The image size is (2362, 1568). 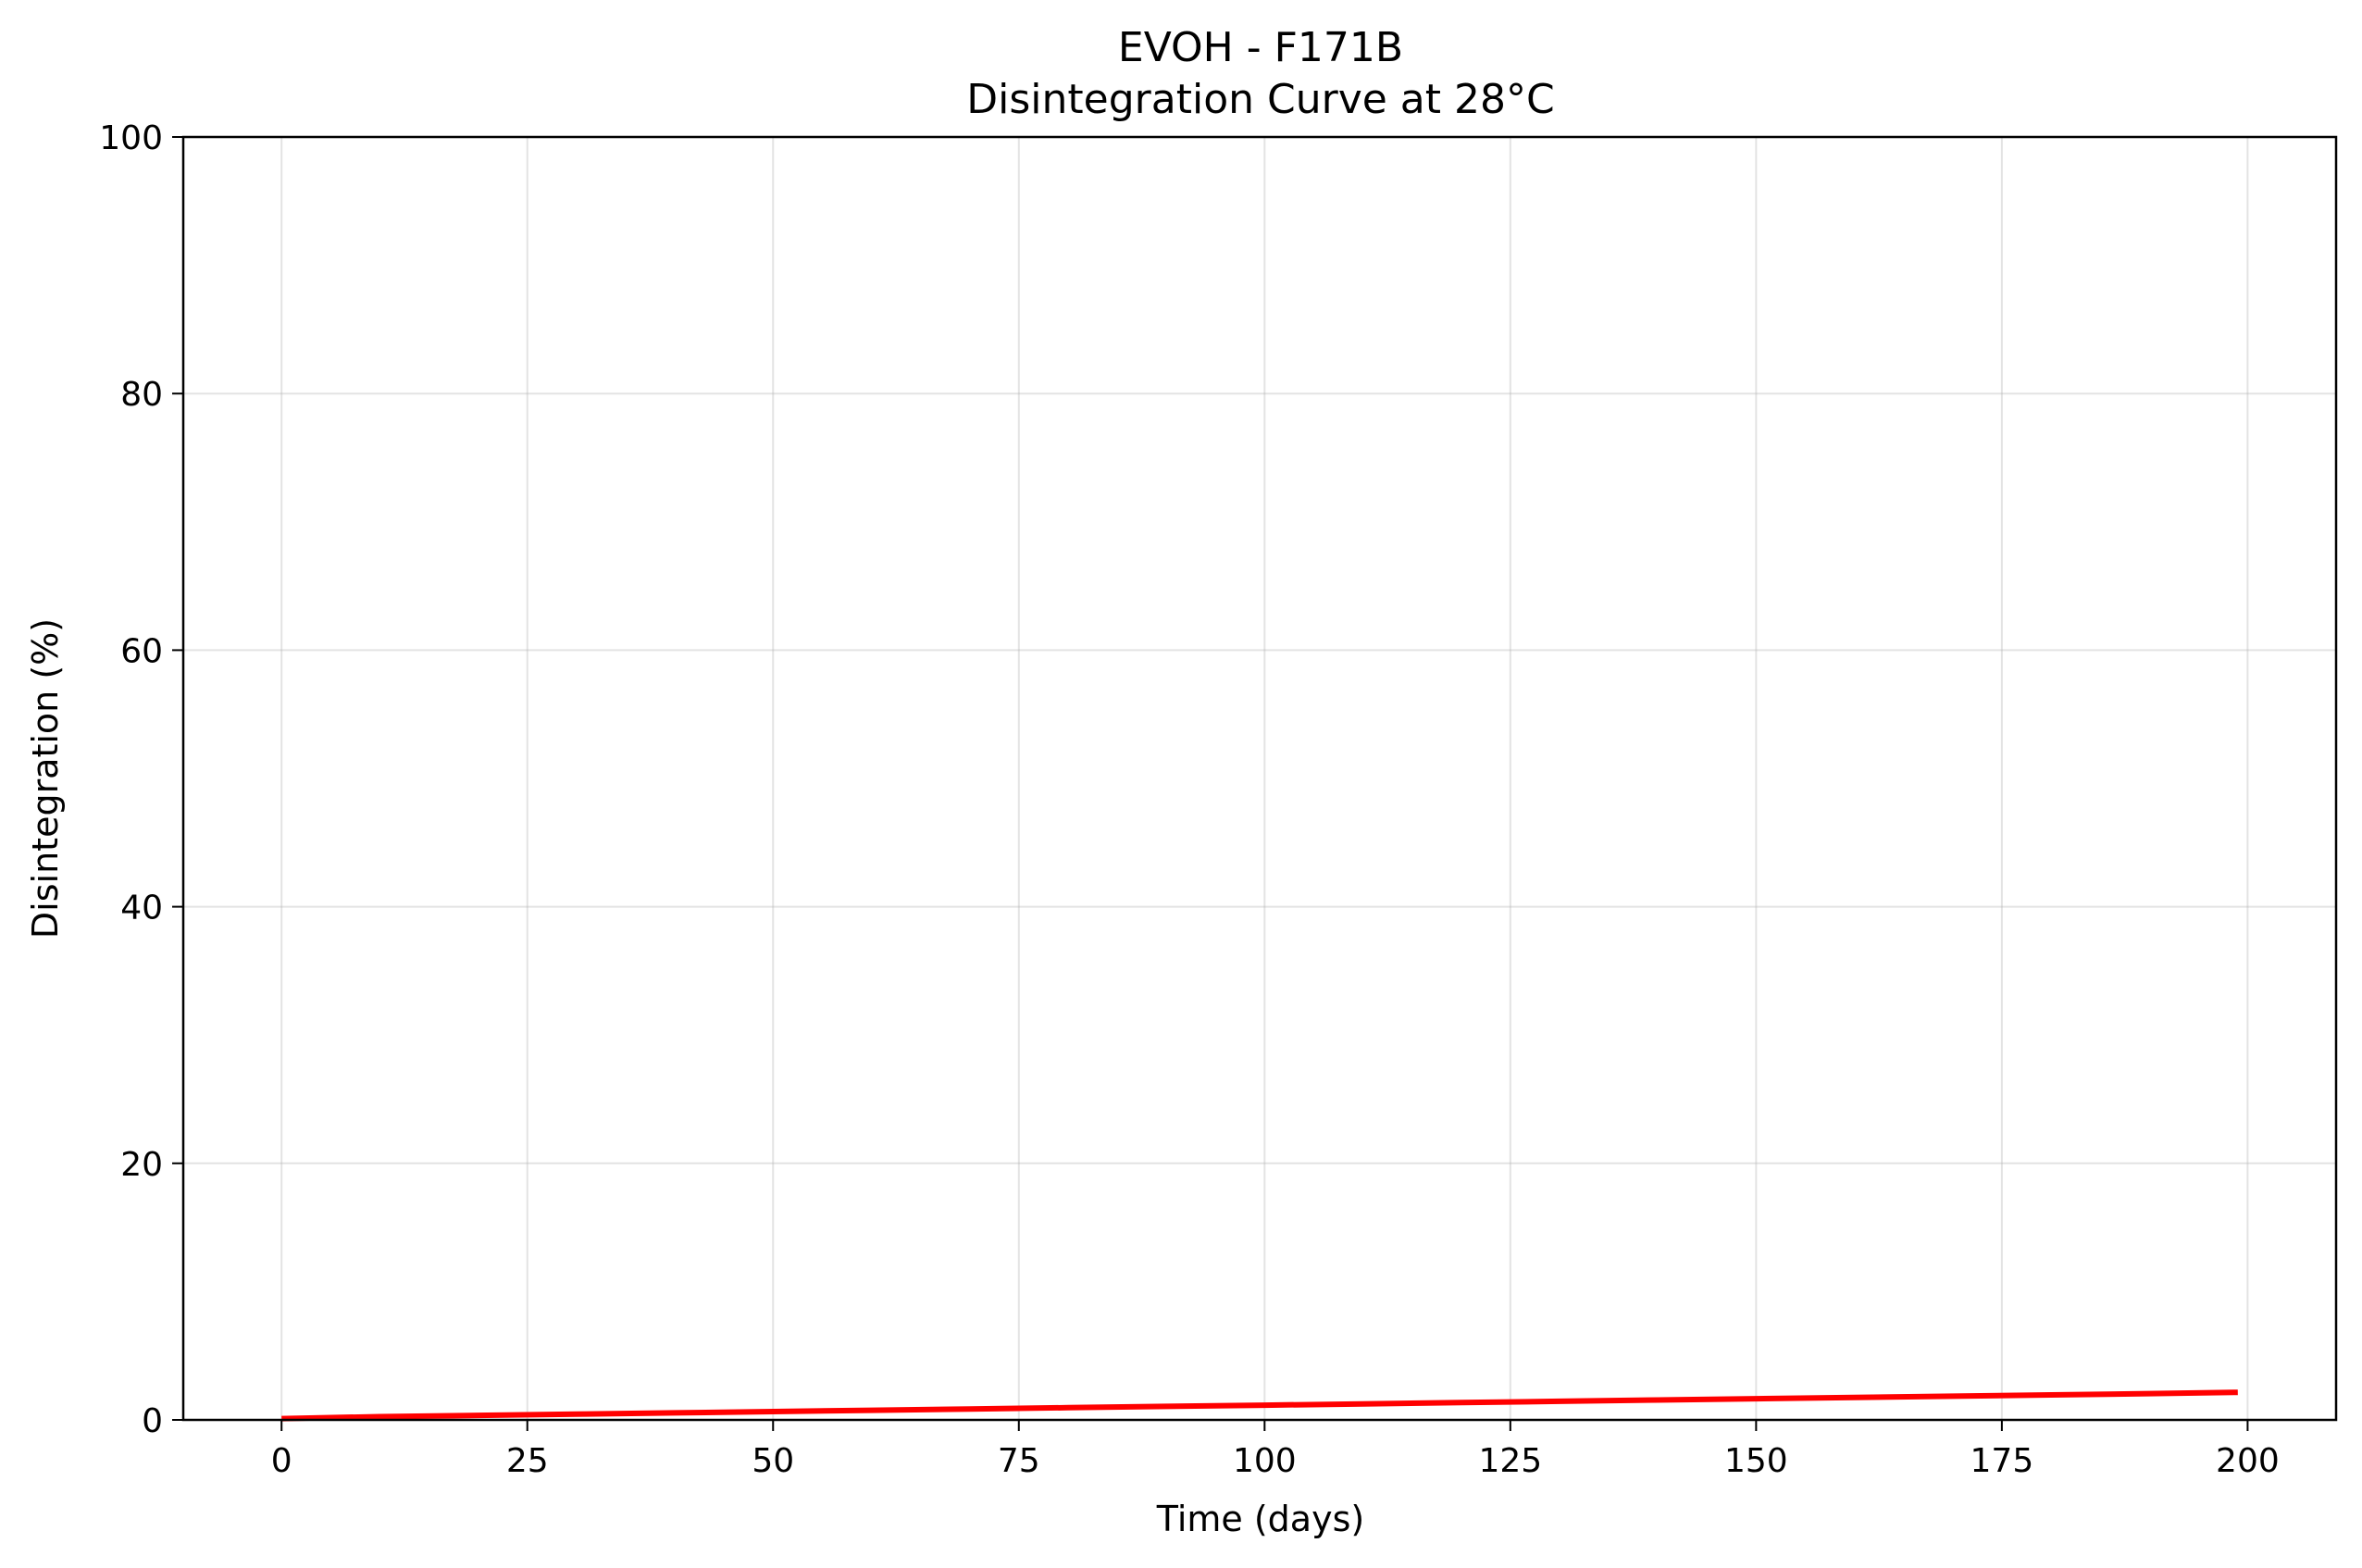 What do you see at coordinates (131, 138) in the screenshot?
I see `y-tick-label: 100` at bounding box center [131, 138].